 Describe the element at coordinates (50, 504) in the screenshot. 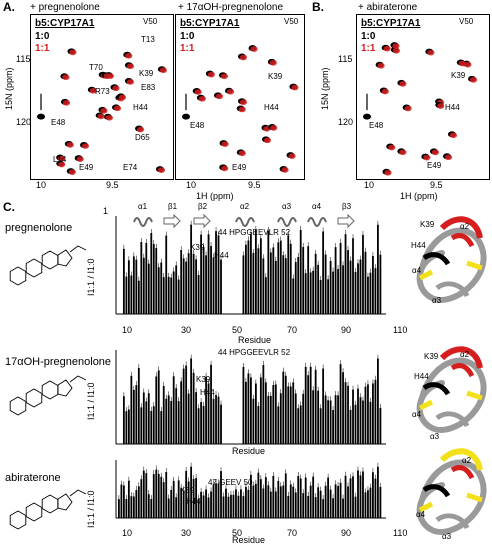

I see `ring-c` at that location.